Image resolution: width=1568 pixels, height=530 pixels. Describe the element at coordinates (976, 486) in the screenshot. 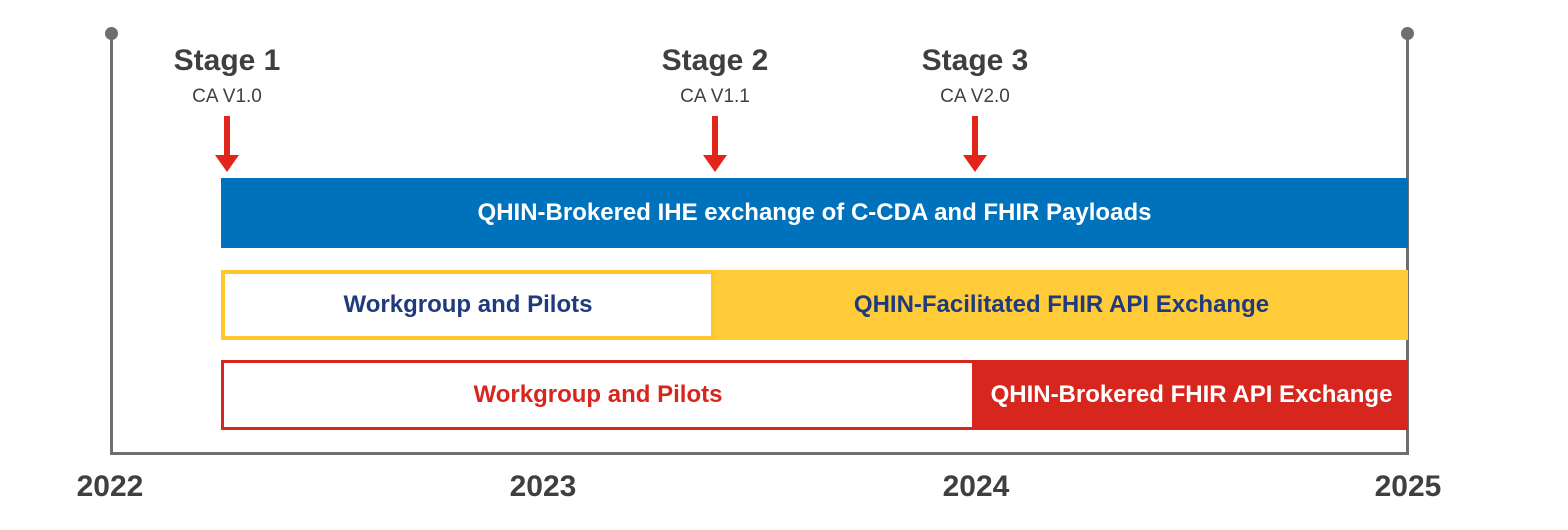

I see `year-label-2024: 2024` at that location.